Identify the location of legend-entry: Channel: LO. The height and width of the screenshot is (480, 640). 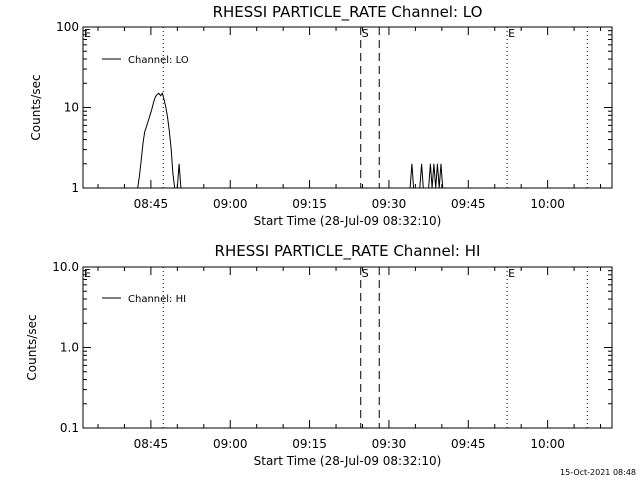
(158, 60).